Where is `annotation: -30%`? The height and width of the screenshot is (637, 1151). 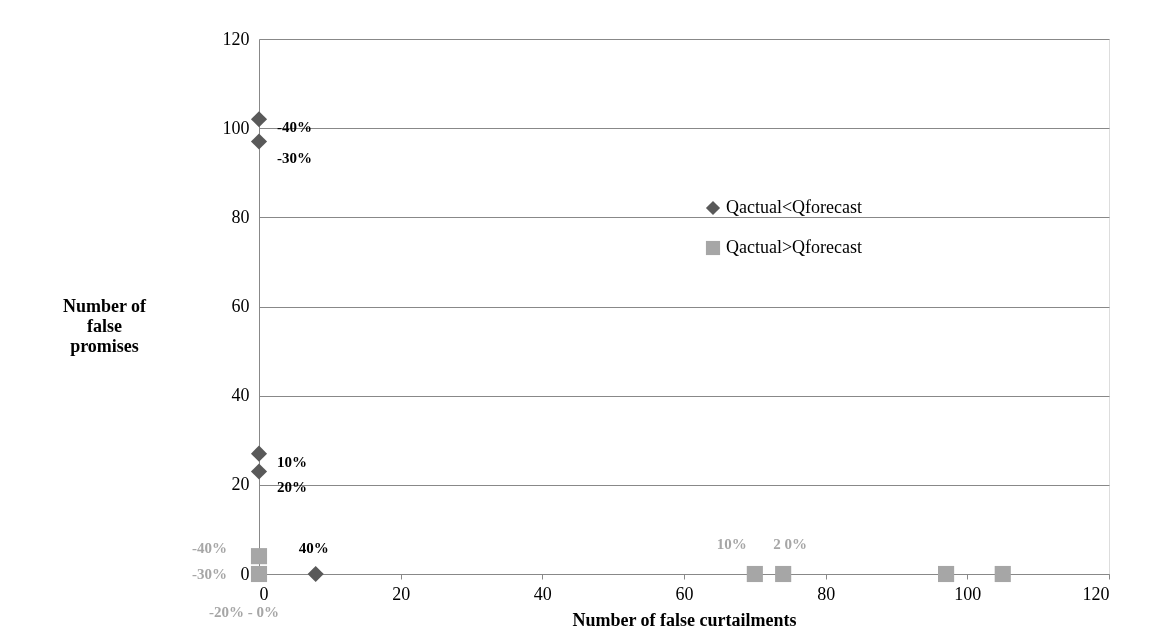 annotation: -30% is located at coordinates (294, 157).